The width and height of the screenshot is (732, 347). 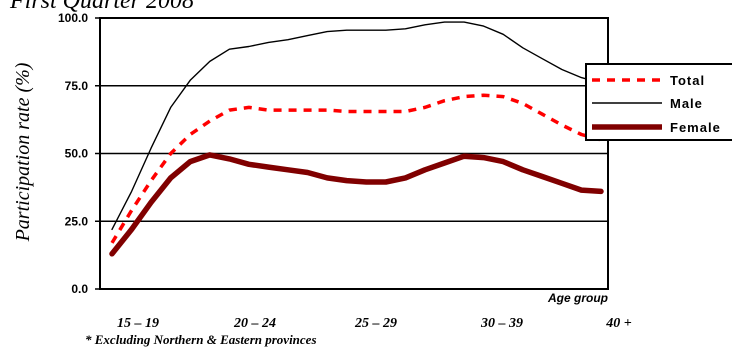 I want to click on y-axis-label: Participation rate (%), so click(x=23, y=152).